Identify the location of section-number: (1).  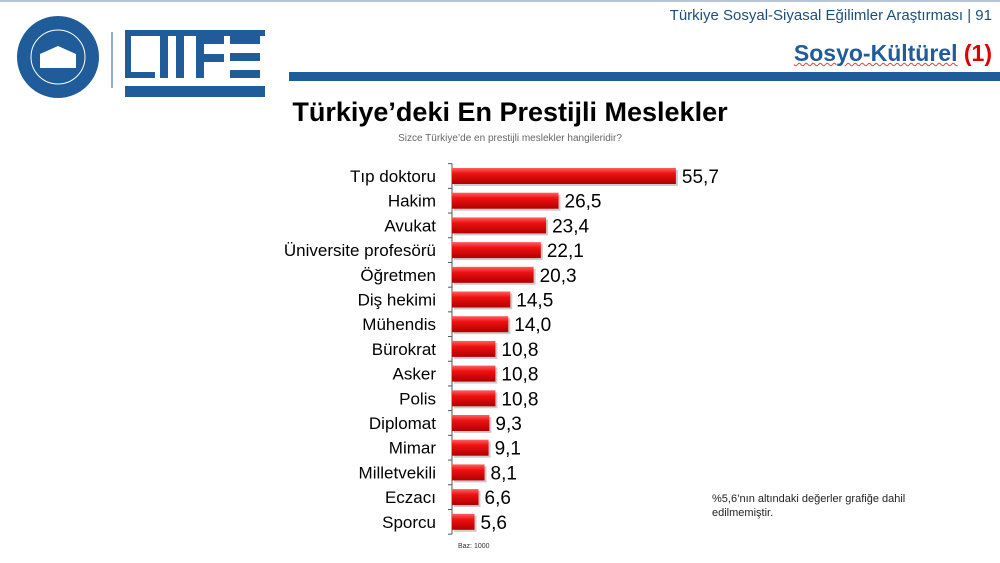
(977, 53).